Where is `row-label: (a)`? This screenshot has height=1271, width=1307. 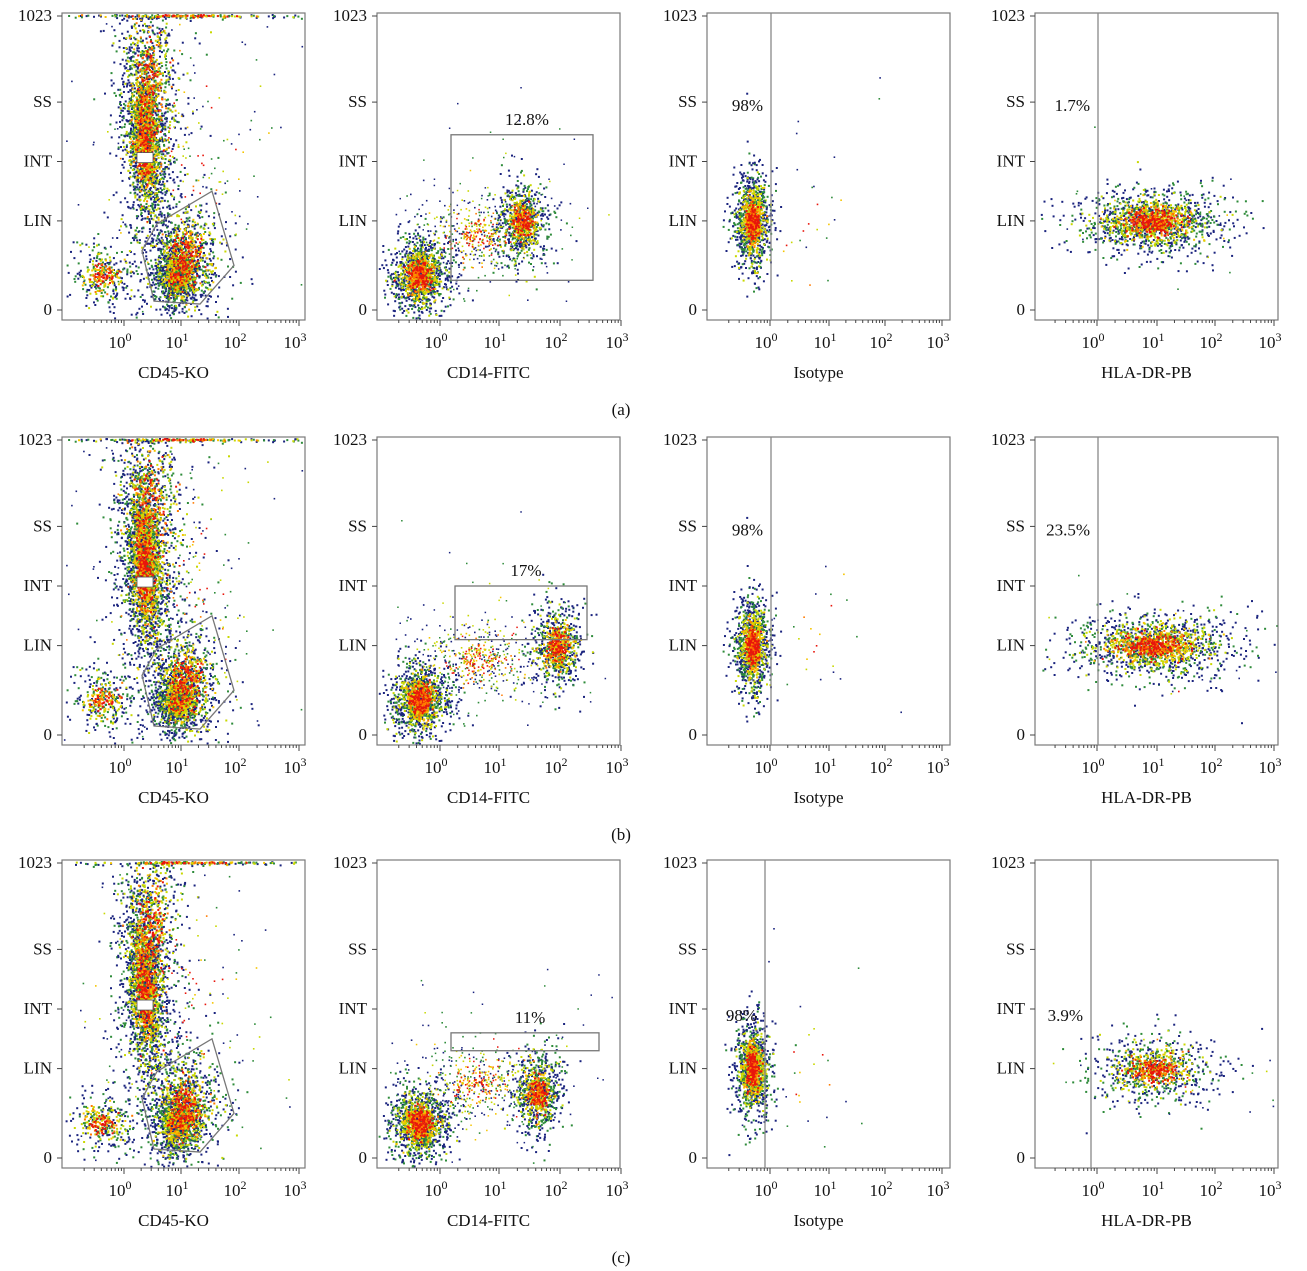 row-label: (a) is located at coordinates (621, 409).